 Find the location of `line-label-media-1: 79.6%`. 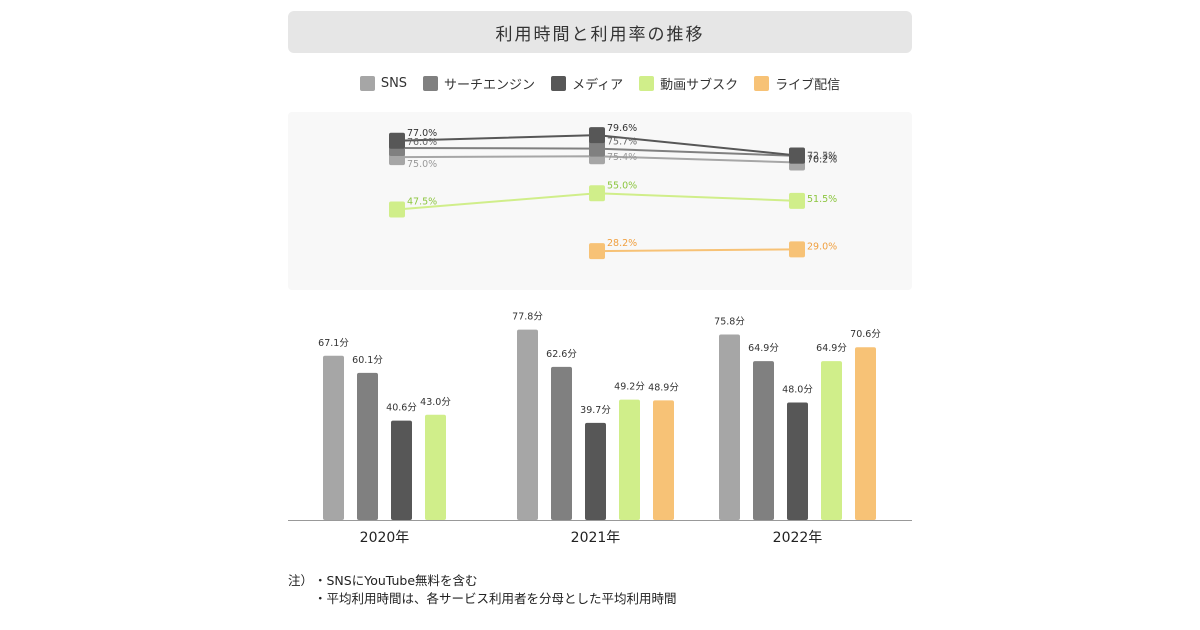

line-label-media-1: 79.6% is located at coordinates (622, 128).